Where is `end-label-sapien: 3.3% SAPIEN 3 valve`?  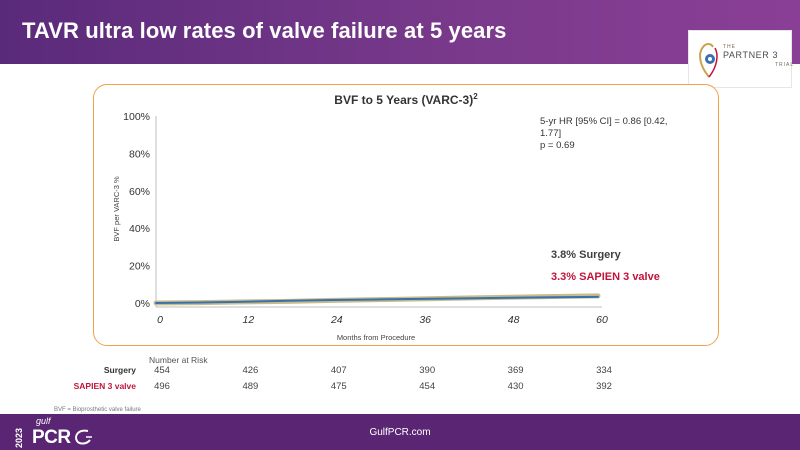
end-label-sapien: 3.3% SAPIEN 3 valve is located at coordinates (605, 277).